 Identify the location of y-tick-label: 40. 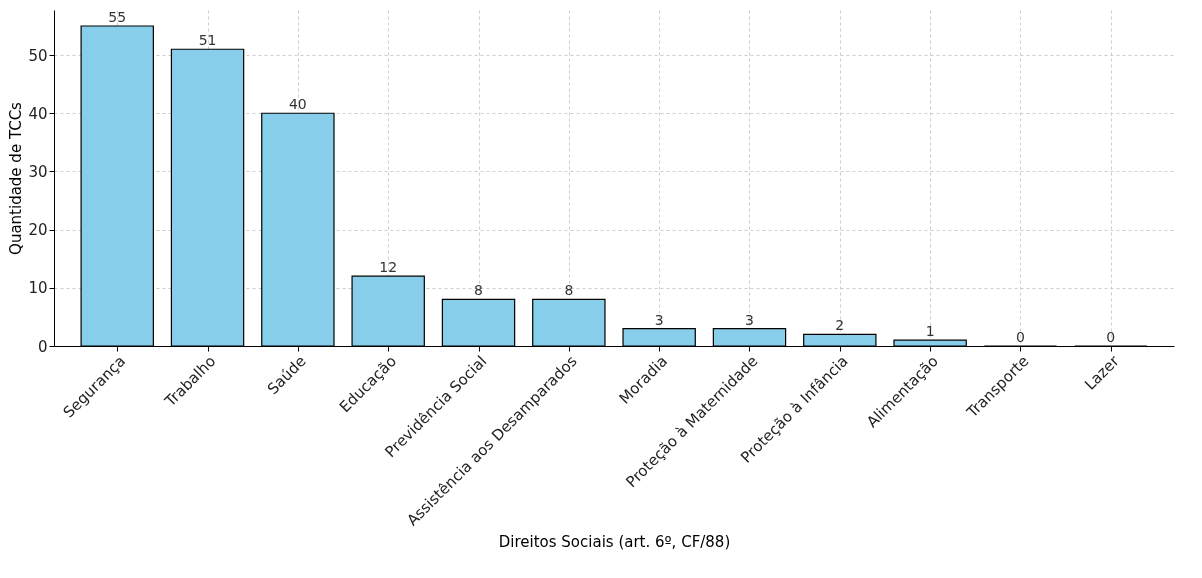
(38, 113).